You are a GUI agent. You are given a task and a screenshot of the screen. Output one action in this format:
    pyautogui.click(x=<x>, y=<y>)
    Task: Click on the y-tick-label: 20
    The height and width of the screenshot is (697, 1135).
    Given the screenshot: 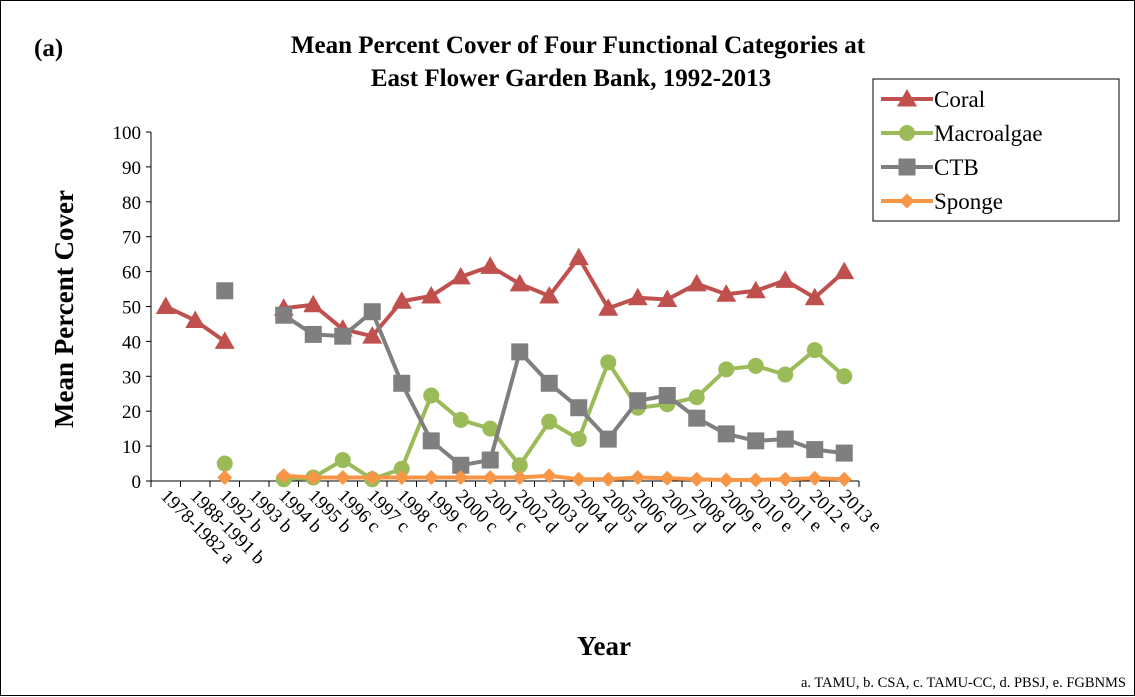 What is the action you would take?
    pyautogui.click(x=131, y=412)
    